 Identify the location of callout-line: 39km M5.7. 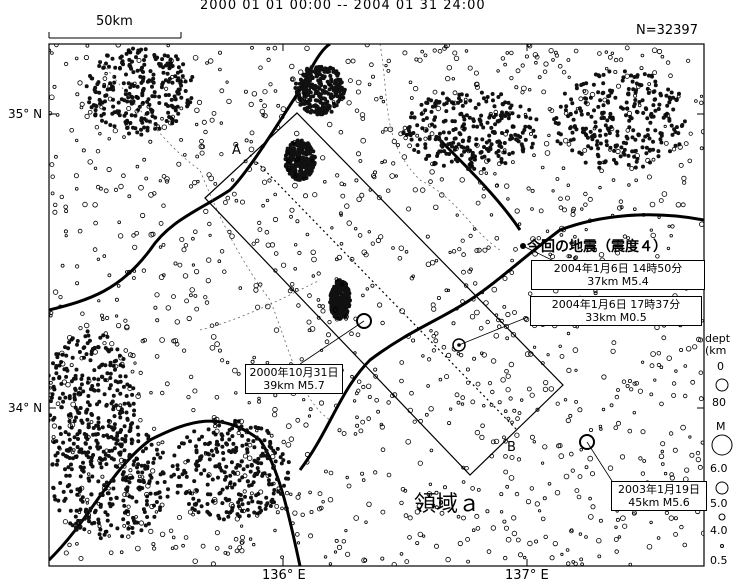
(294, 385).